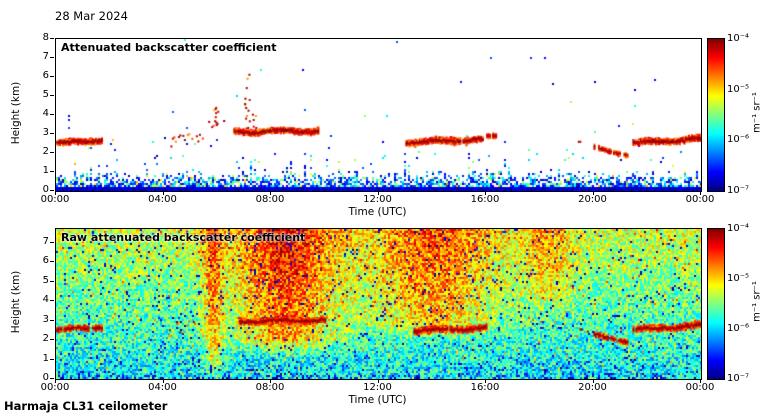 The image size is (780, 420). What do you see at coordinates (86, 406) in the screenshot?
I see `instrument-label: Harmaja CL31 ceilometer` at bounding box center [86, 406].